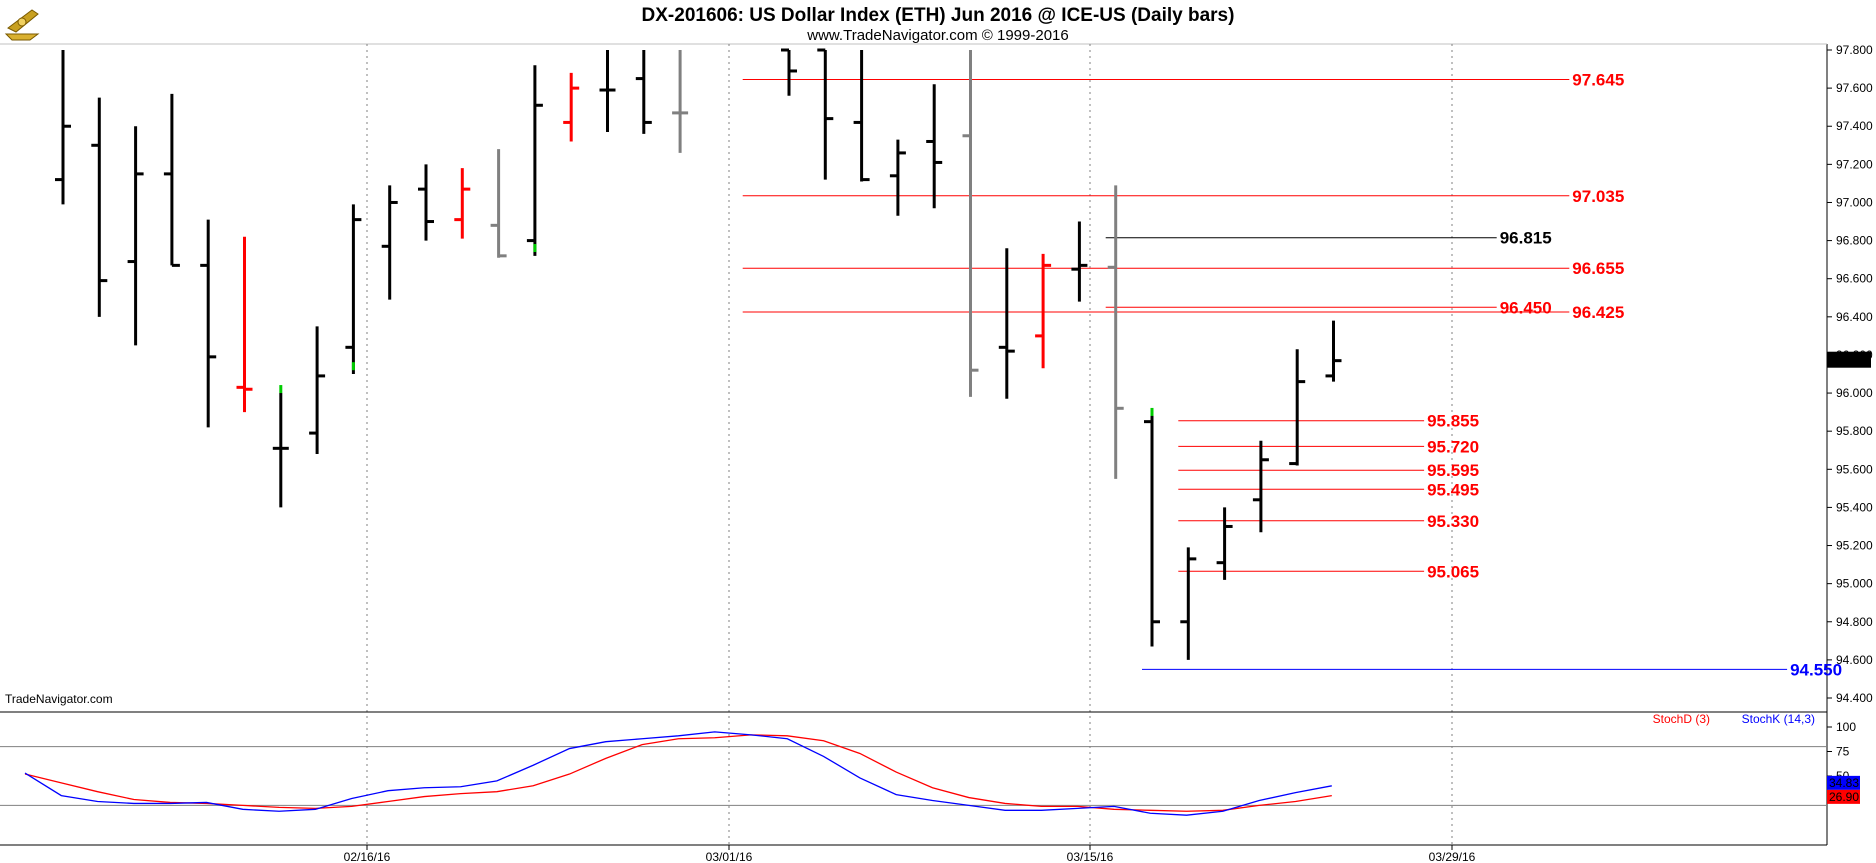 Image resolution: width=1876 pixels, height=863 pixels. Describe the element at coordinates (1778, 719) in the screenshot. I see `legend-stoch-k: StochK (14,3)` at that location.